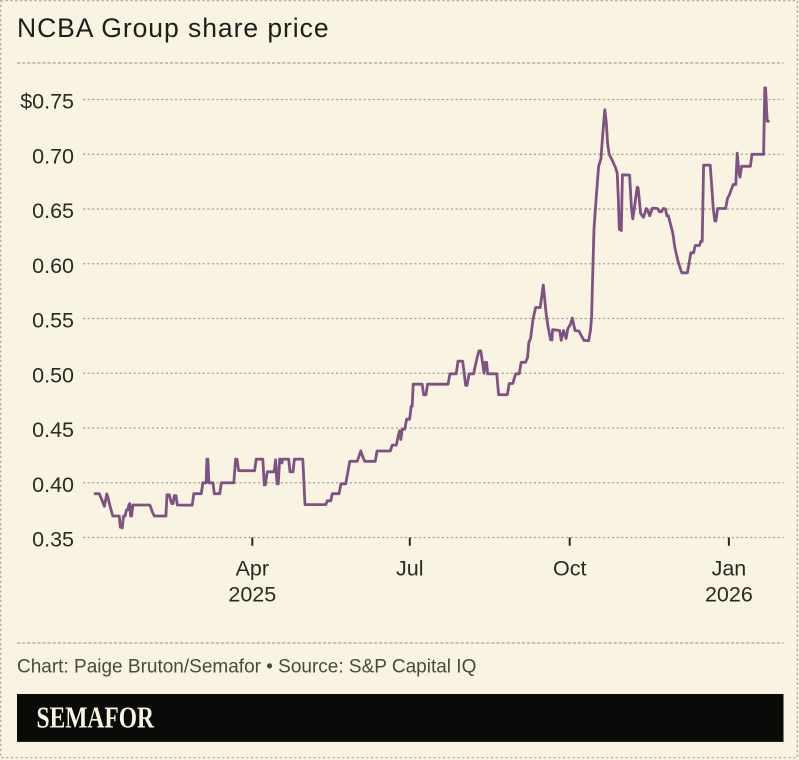  What do you see at coordinates (729, 594) in the screenshot?
I see `svg-text: 2026` at bounding box center [729, 594].